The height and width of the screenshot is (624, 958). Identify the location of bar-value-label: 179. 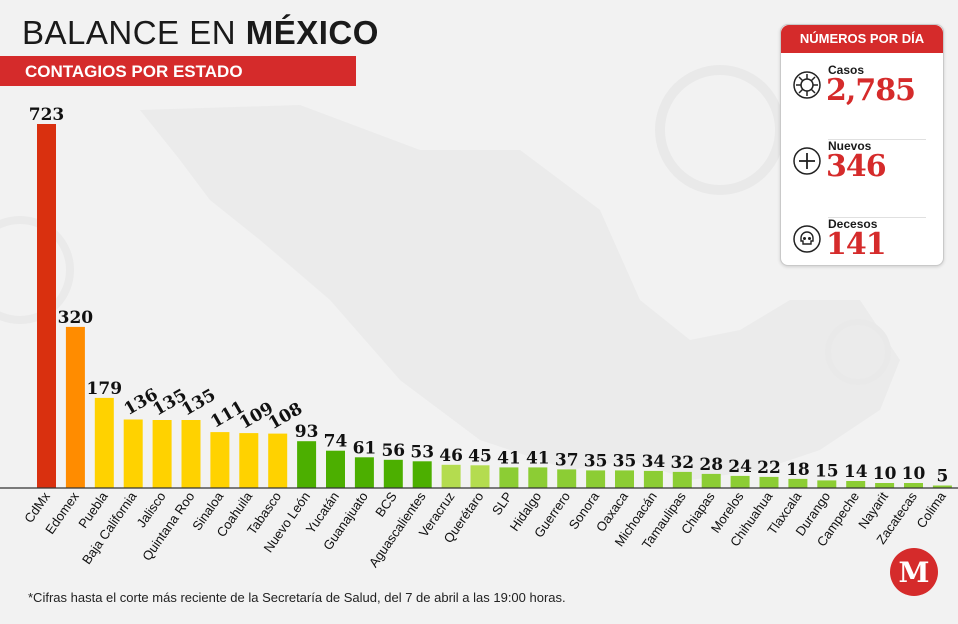
(105, 389).